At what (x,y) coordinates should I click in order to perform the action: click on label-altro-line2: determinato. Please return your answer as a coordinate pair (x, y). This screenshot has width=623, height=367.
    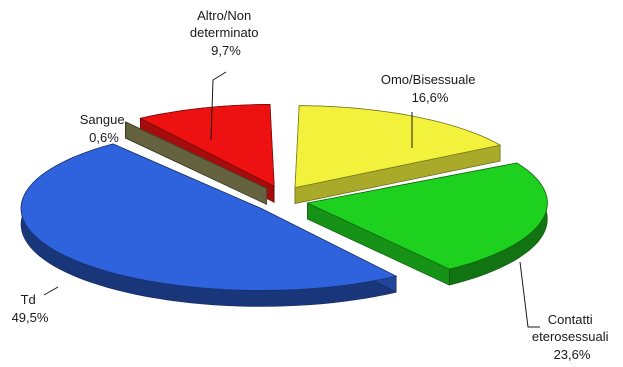
    Looking at the image, I should click on (224, 32).